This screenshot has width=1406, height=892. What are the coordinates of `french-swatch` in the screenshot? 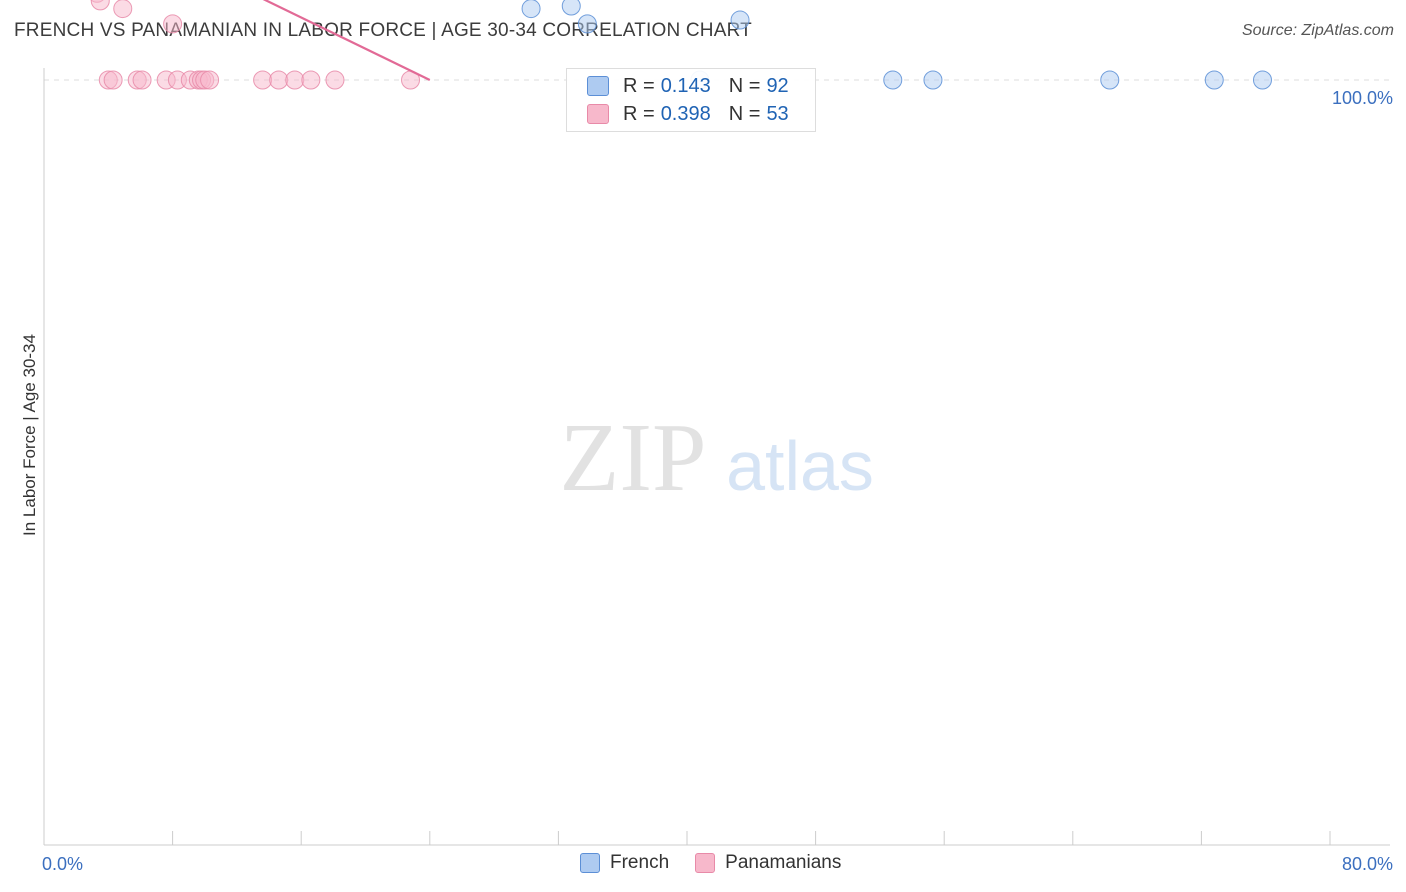 It's located at (598, 86).